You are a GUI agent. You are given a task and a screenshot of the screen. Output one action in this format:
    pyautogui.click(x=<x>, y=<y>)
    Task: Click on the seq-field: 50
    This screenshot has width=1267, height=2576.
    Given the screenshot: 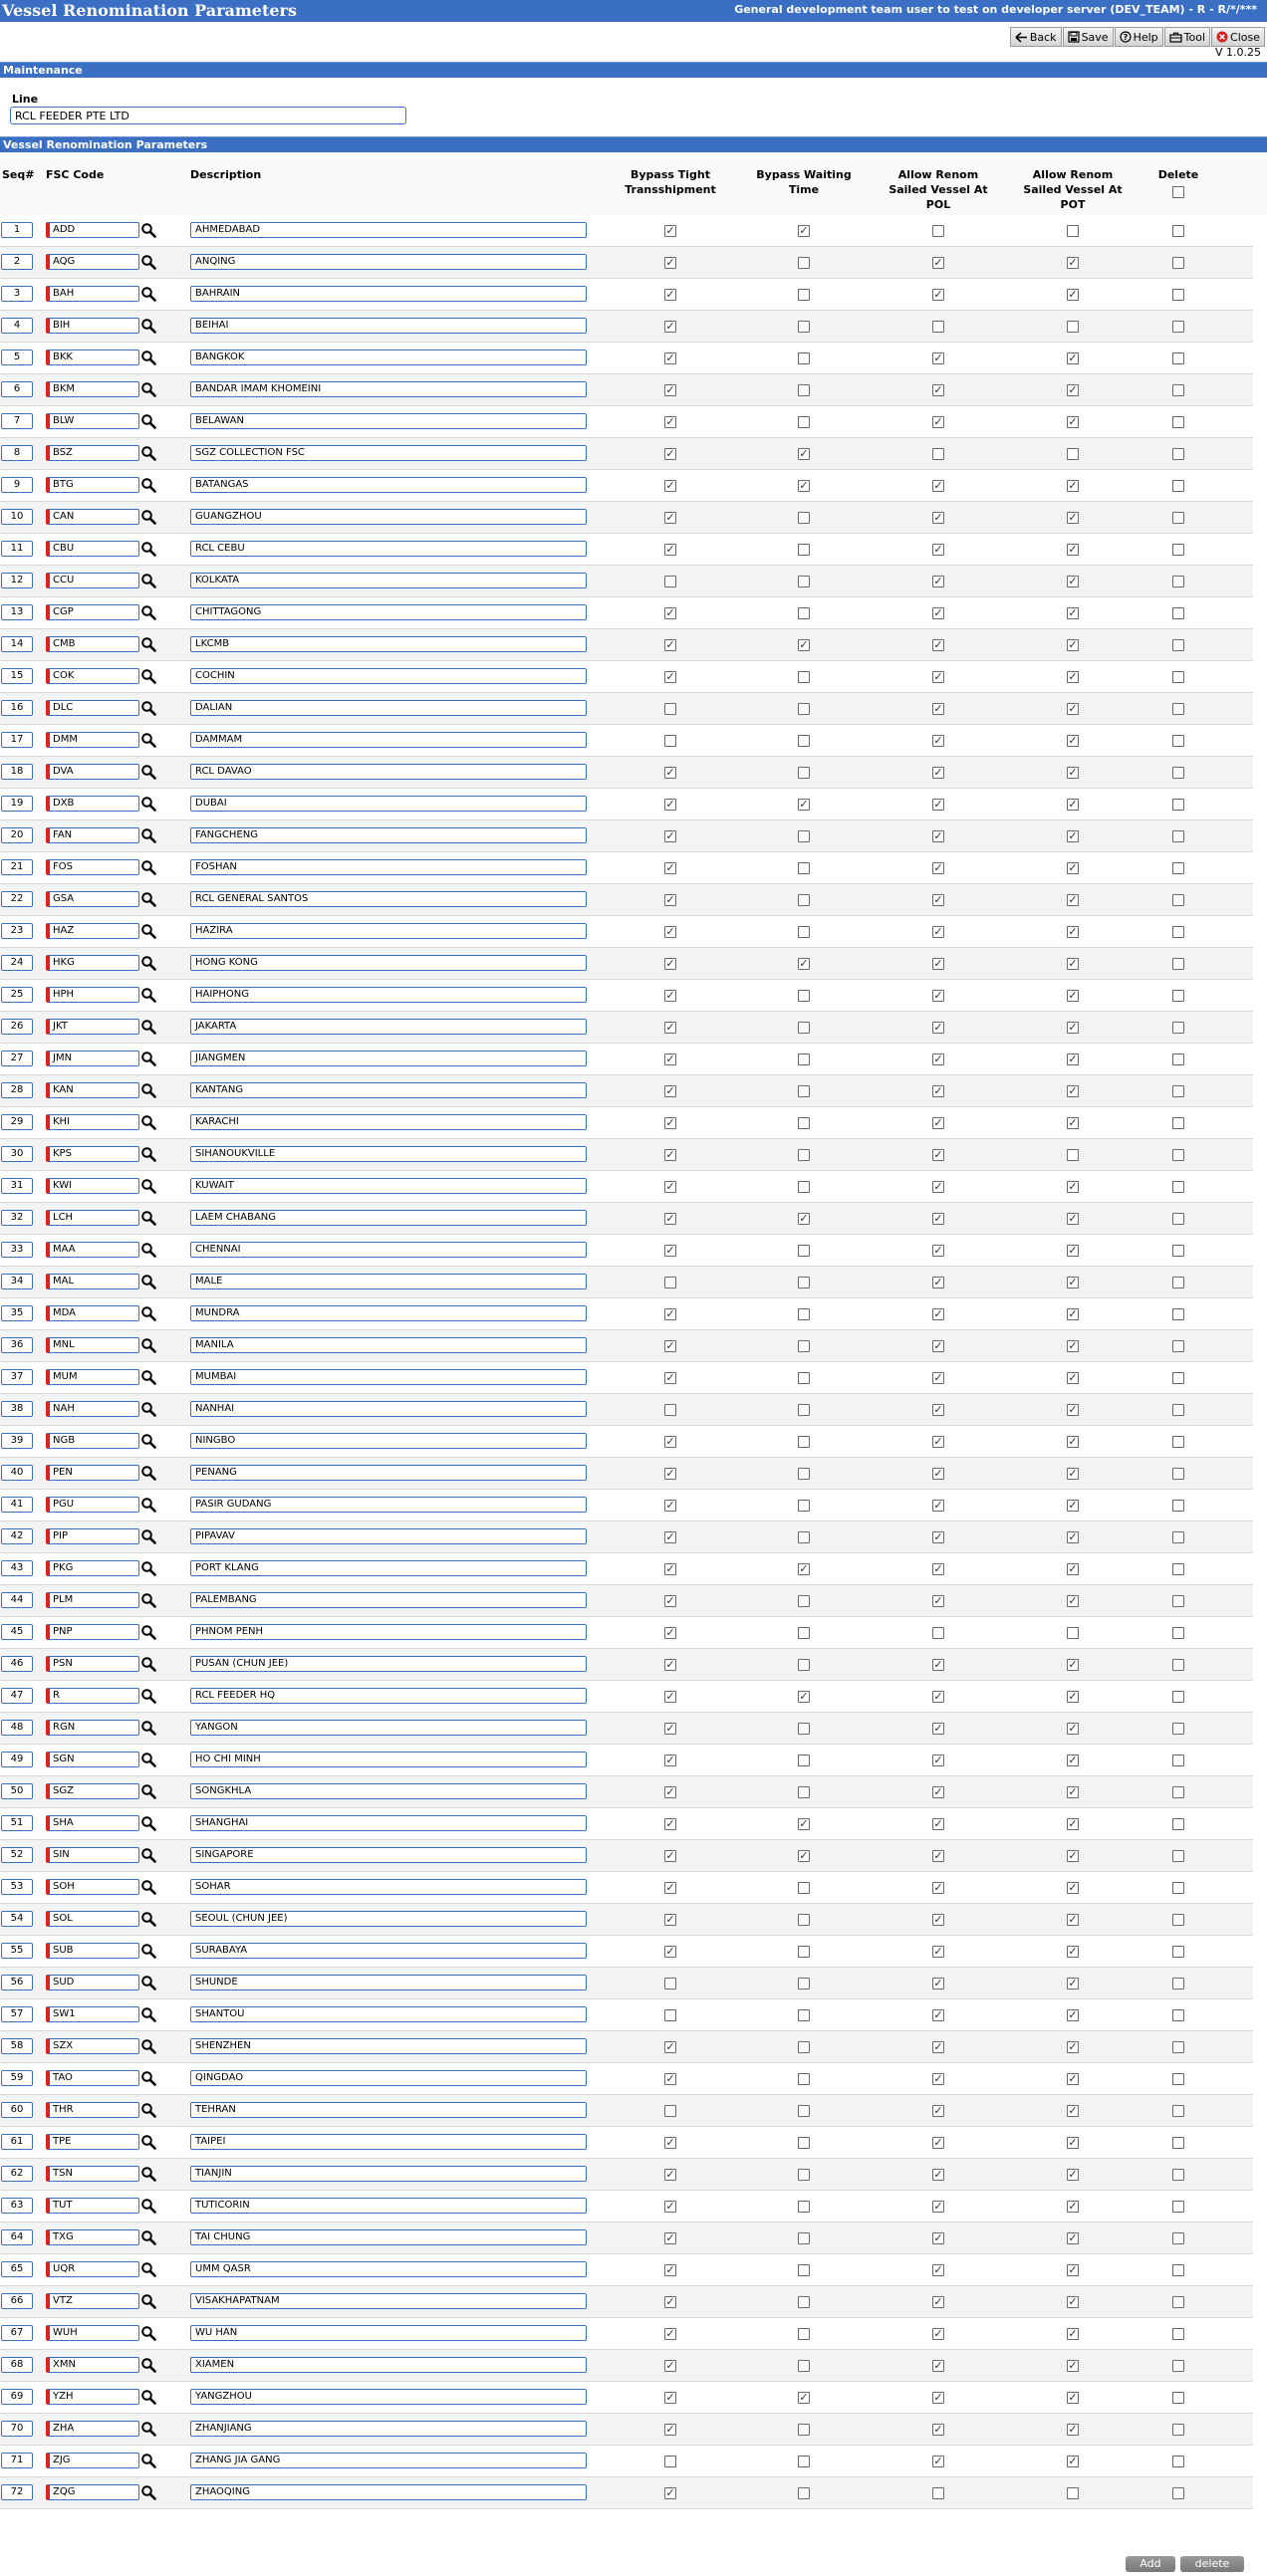 What is the action you would take?
    pyautogui.click(x=17, y=1791)
    